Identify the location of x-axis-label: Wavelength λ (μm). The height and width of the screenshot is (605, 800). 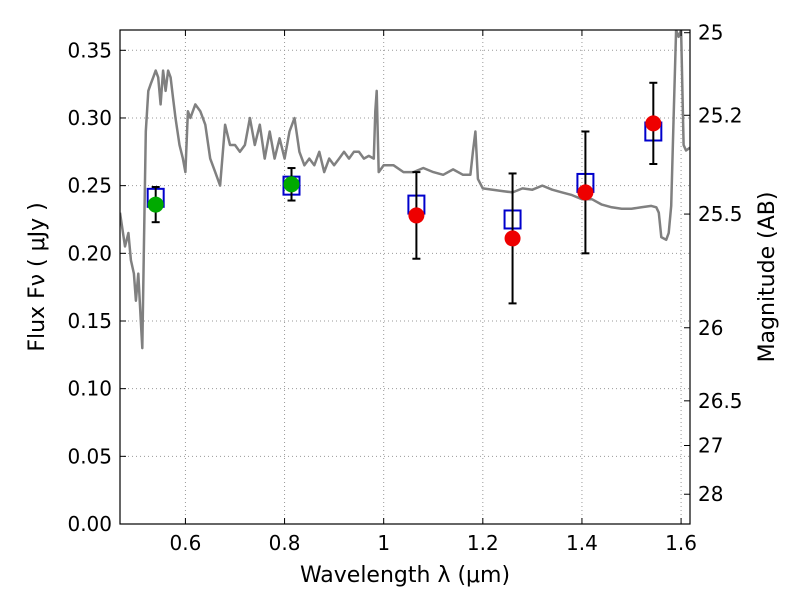
(405, 575).